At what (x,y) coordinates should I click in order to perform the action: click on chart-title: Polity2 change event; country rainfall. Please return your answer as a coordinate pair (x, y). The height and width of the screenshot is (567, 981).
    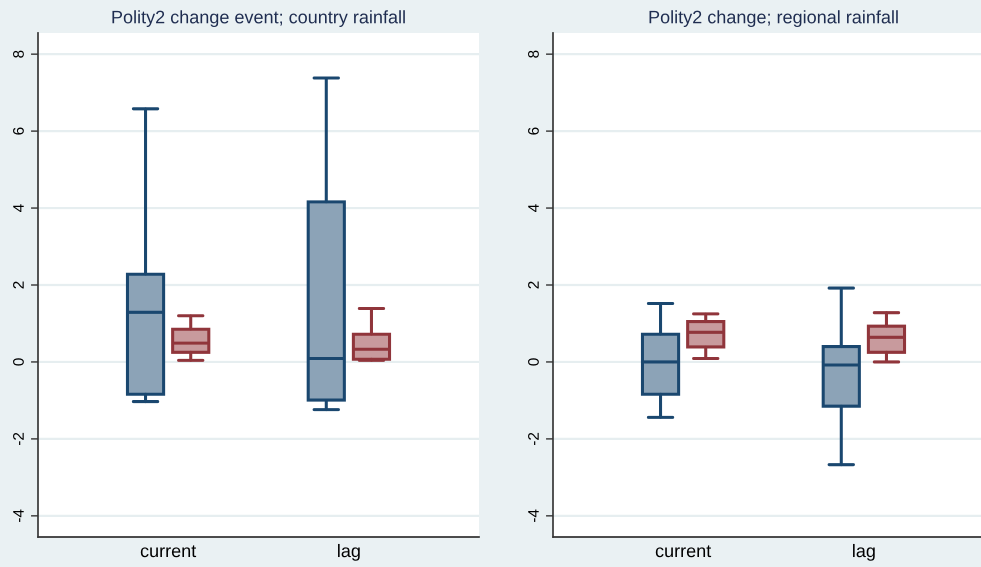
    Looking at the image, I should click on (258, 19).